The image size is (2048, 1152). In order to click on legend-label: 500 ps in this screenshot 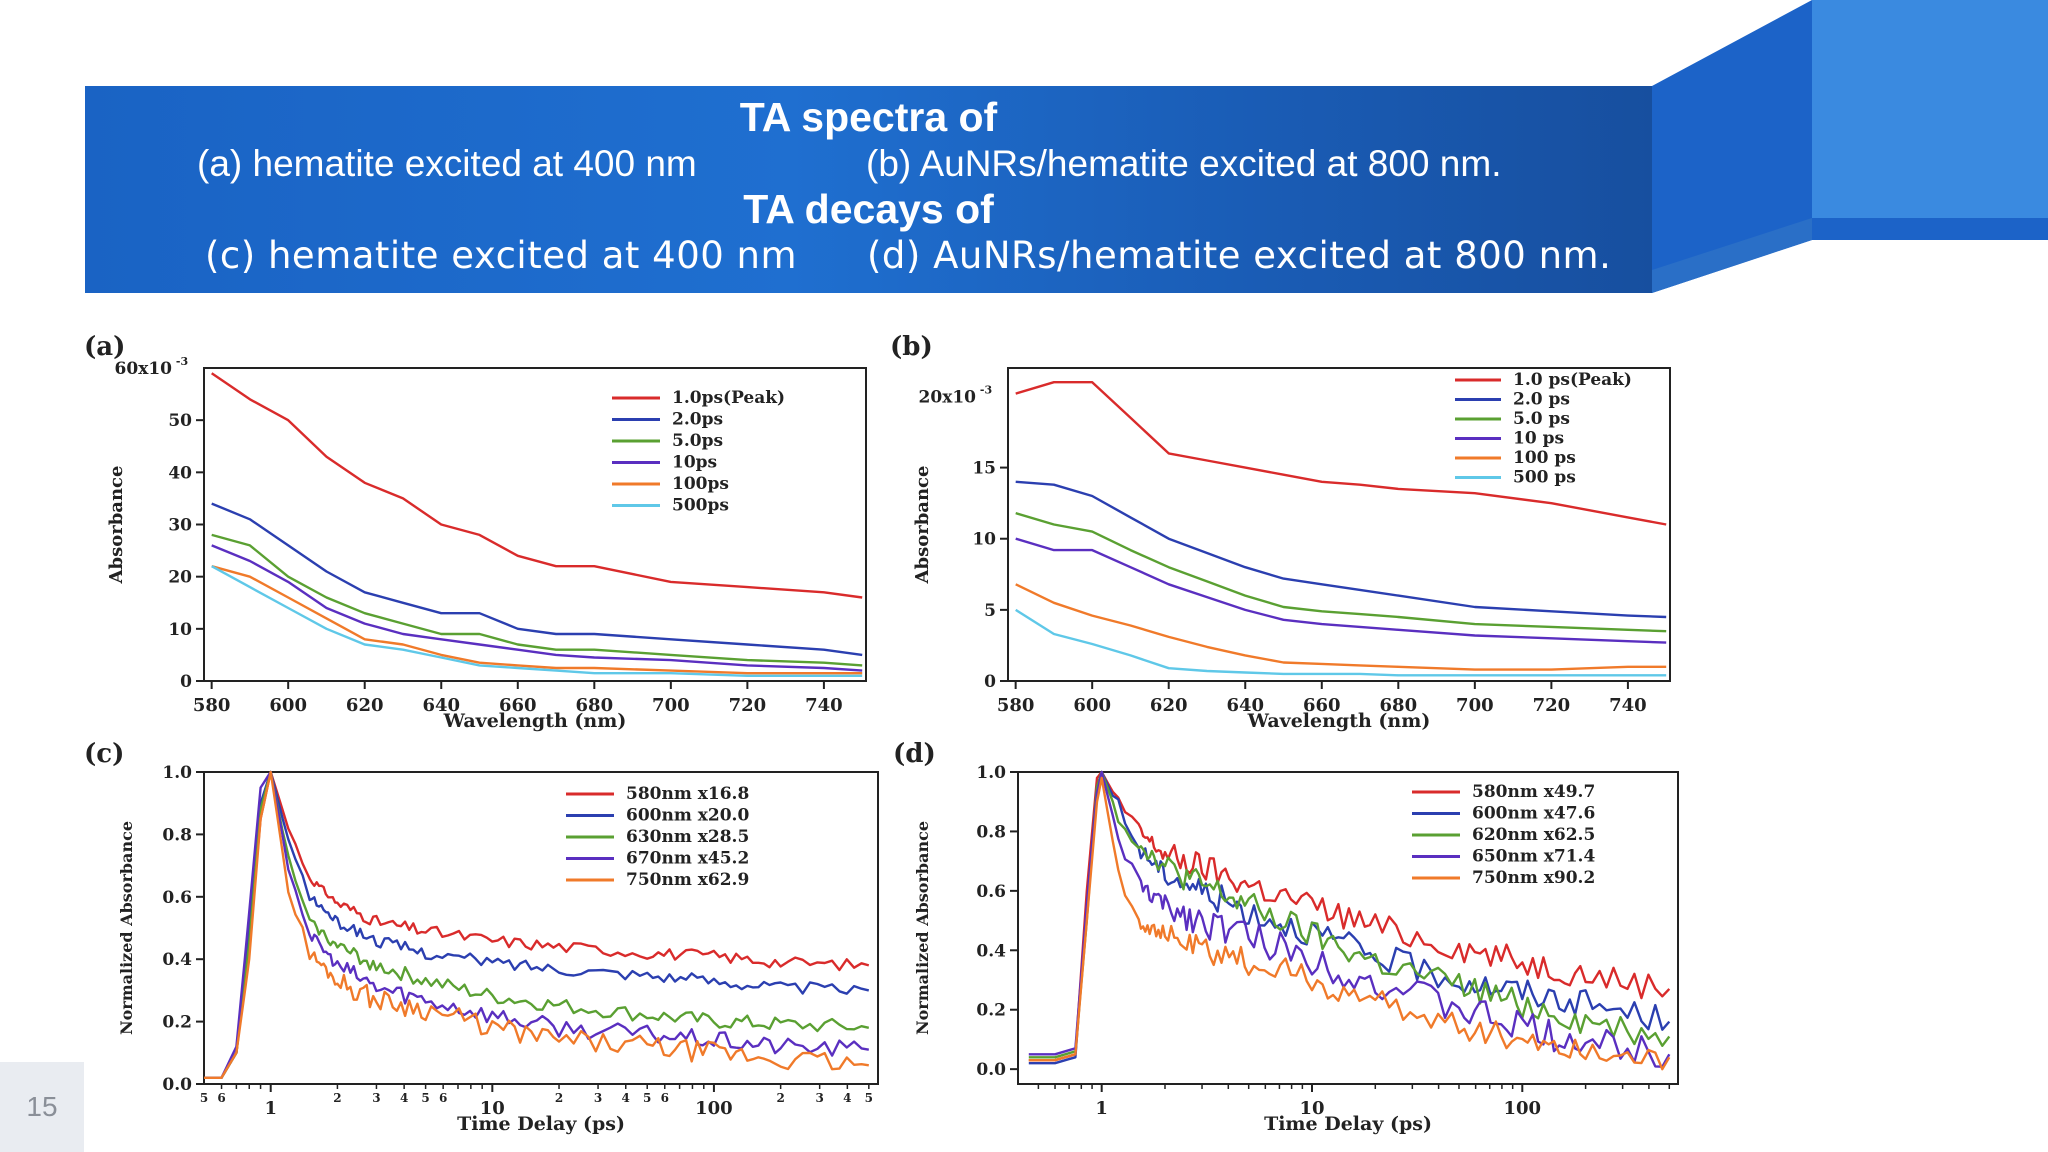, I will do `click(1544, 478)`.